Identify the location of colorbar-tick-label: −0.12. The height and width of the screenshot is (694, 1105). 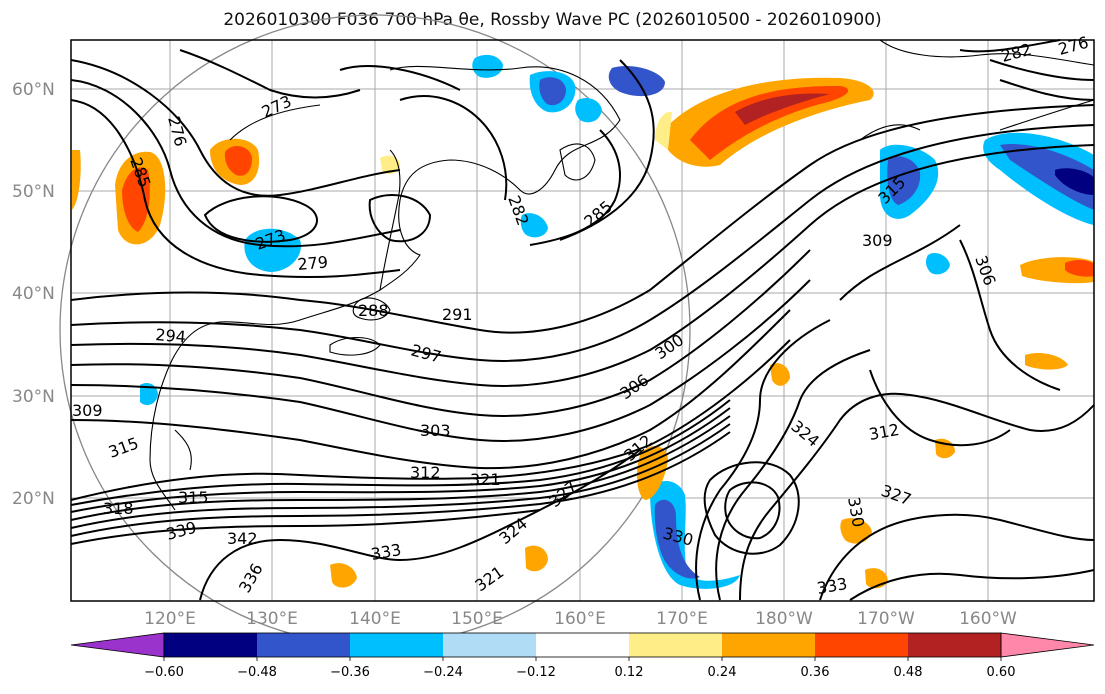
(536, 672).